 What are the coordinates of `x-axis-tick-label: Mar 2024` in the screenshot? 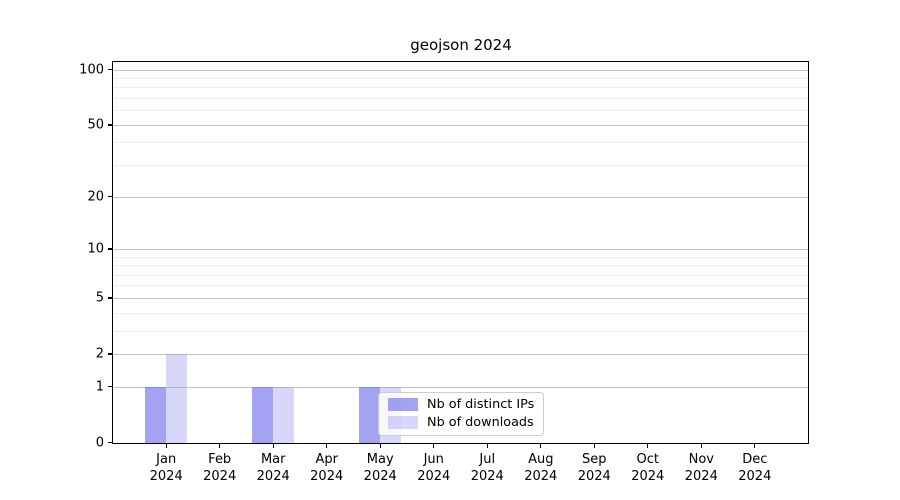 It's located at (273, 468).